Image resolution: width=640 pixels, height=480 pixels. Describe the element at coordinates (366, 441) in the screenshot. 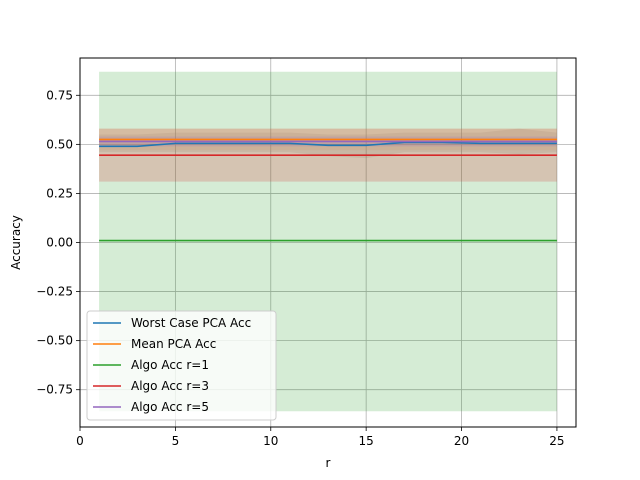

I see `x-tick-label: 15` at that location.